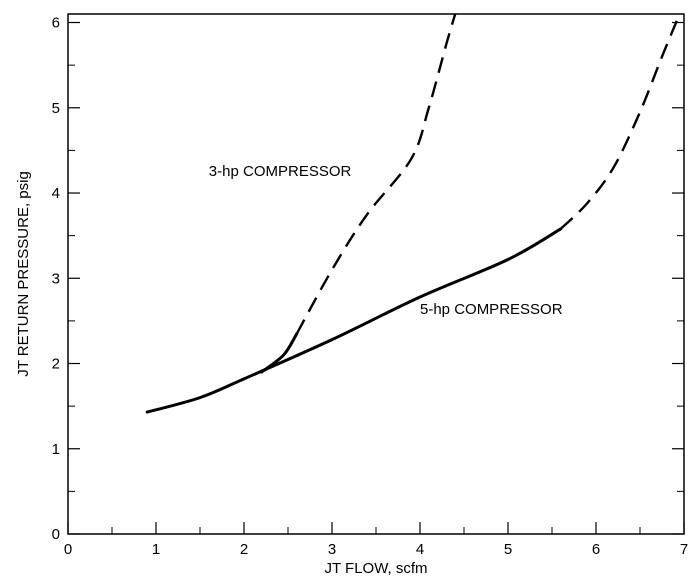  What do you see at coordinates (56, 278) in the screenshot?
I see `y-tick-label: 3` at bounding box center [56, 278].